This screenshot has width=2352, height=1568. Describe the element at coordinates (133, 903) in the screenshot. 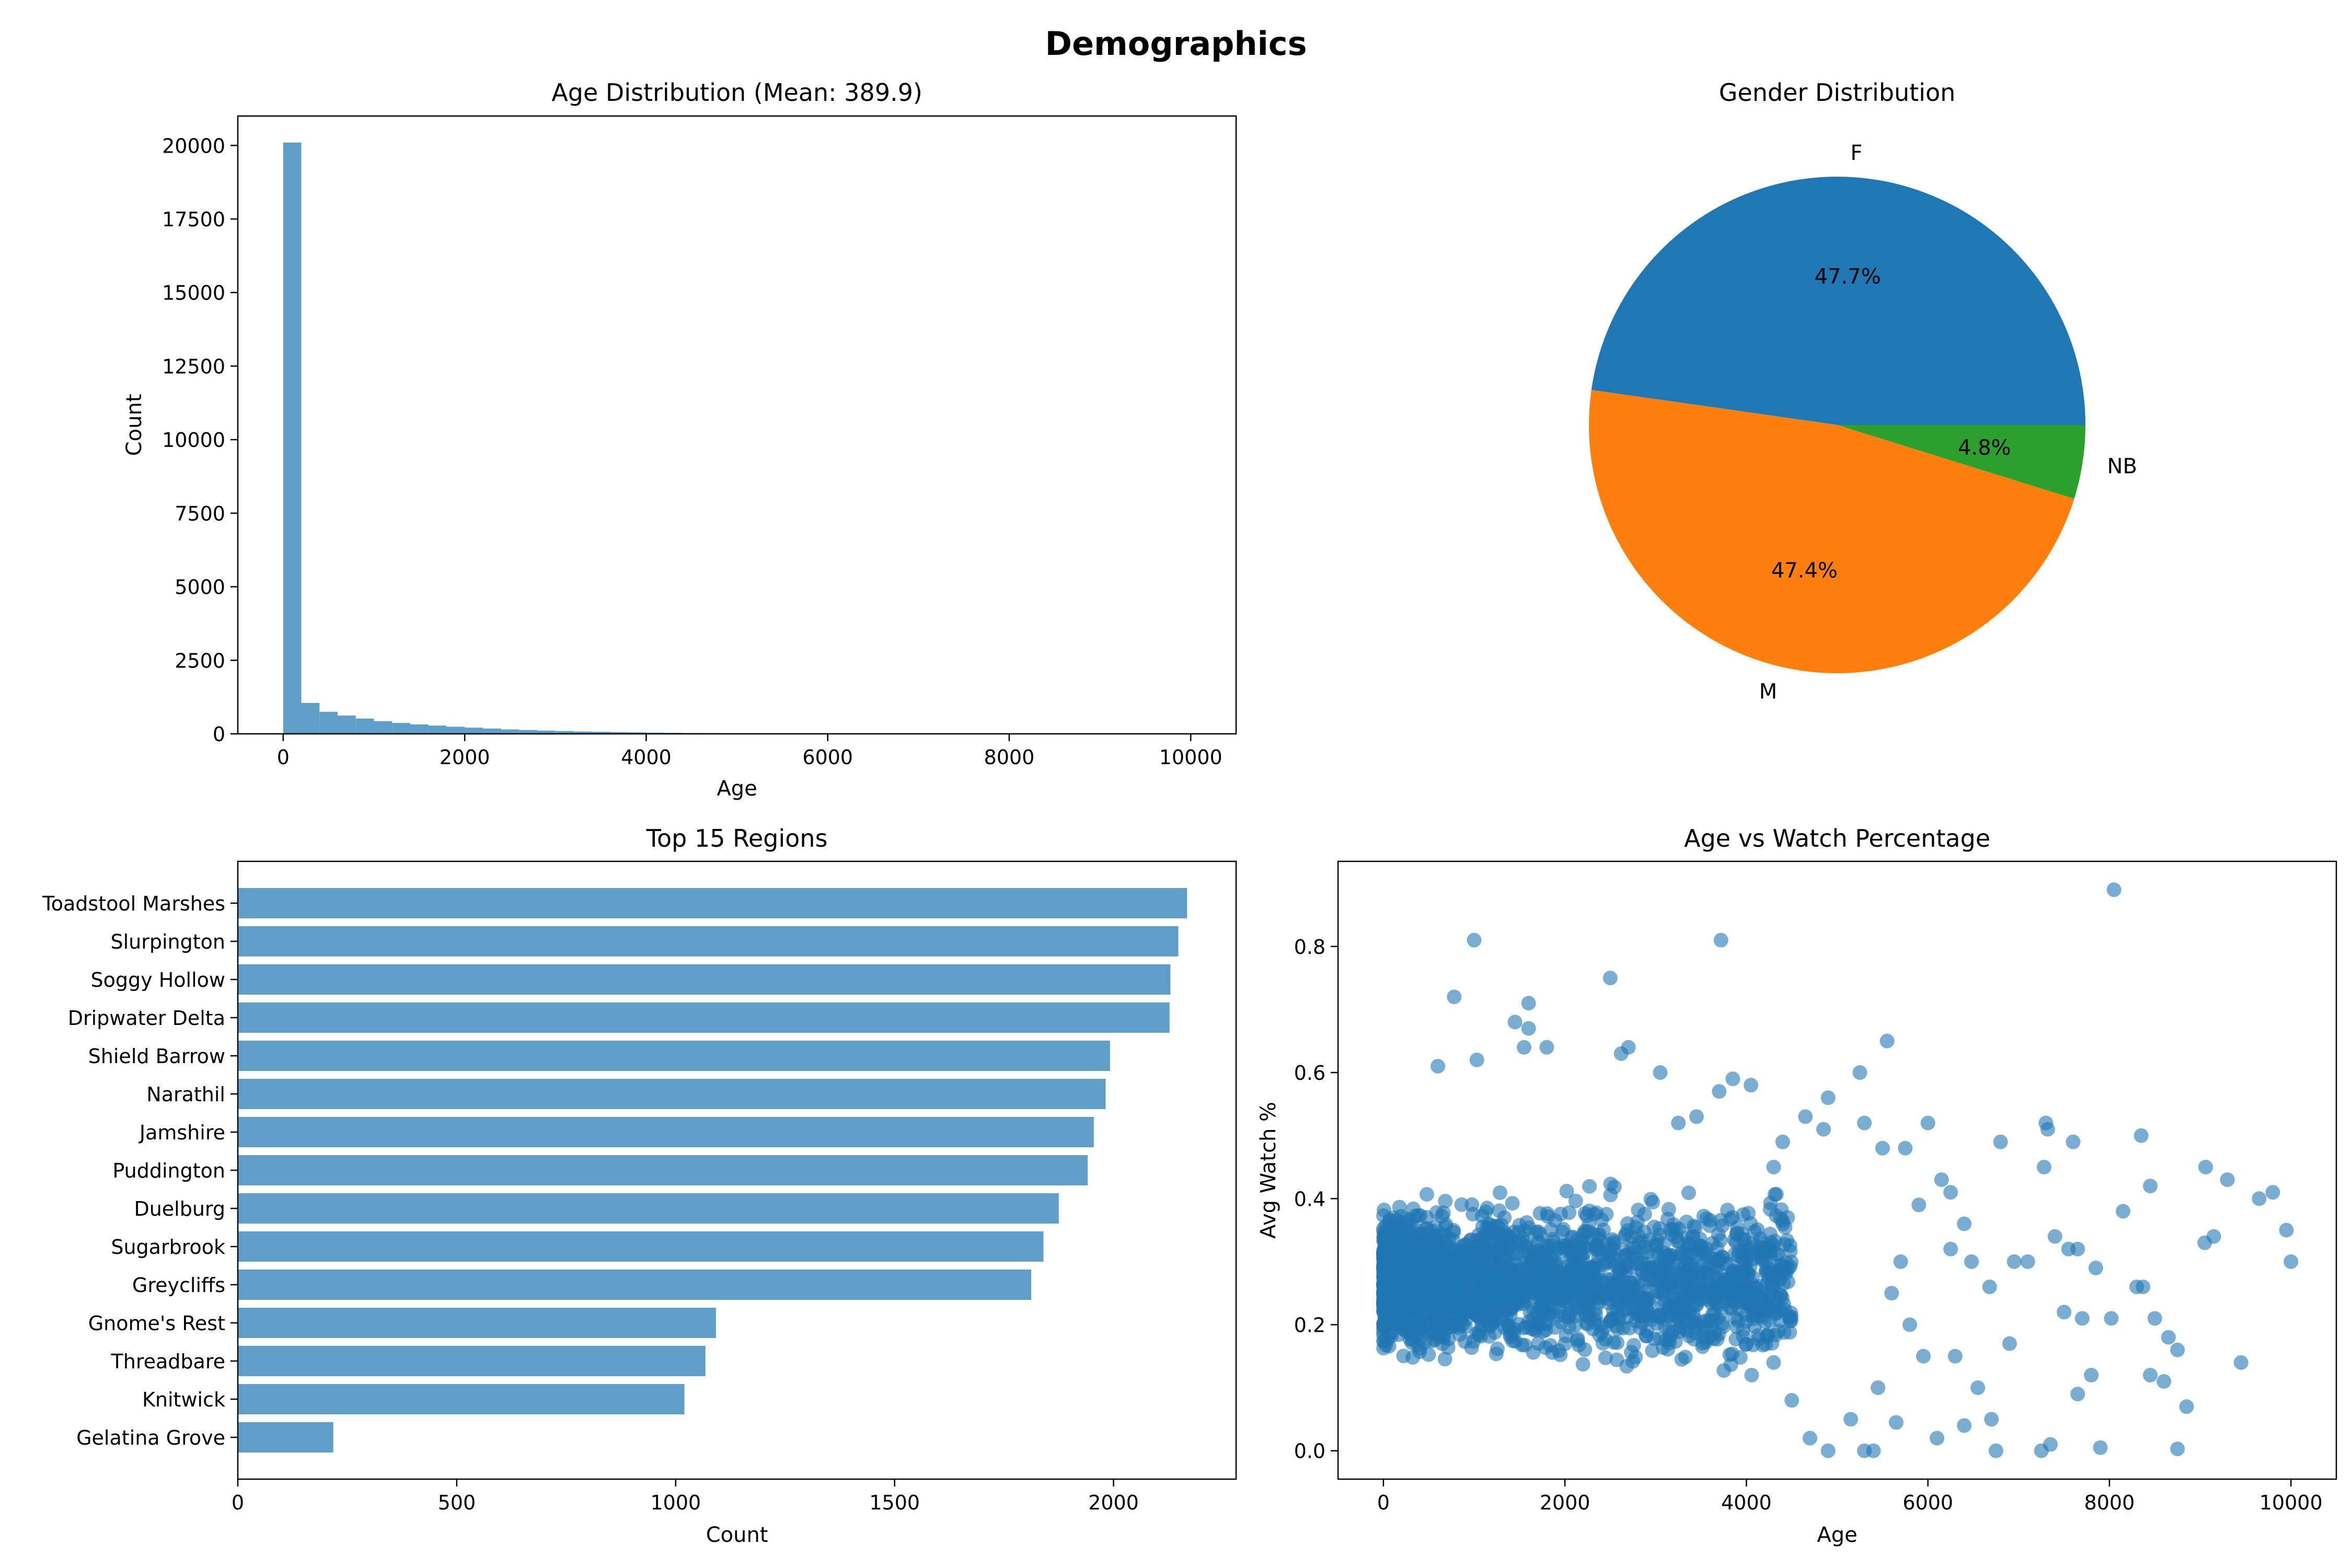

I see `region-label: Toadstool Marshes` at that location.